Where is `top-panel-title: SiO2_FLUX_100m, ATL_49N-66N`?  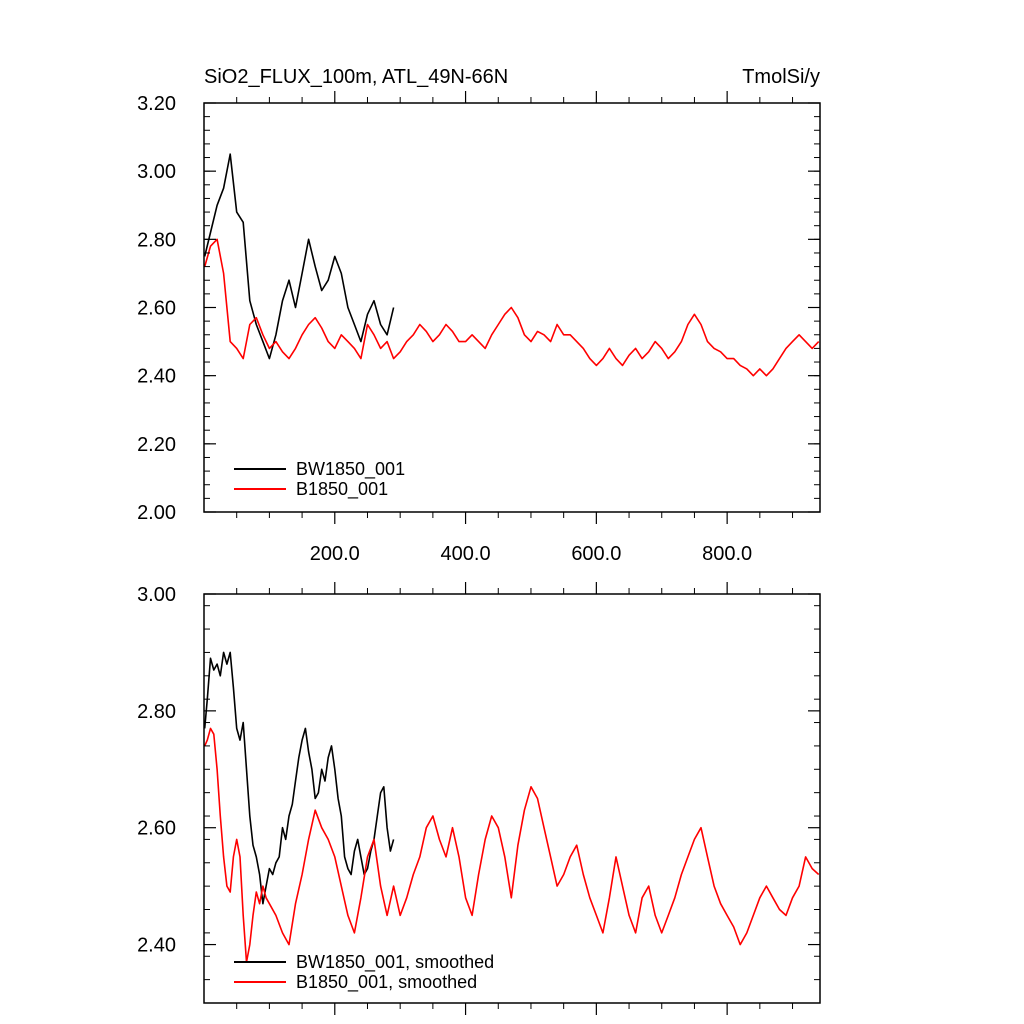
top-panel-title: SiO2_FLUX_100m, ATL_49N-66N is located at coordinates (356, 77).